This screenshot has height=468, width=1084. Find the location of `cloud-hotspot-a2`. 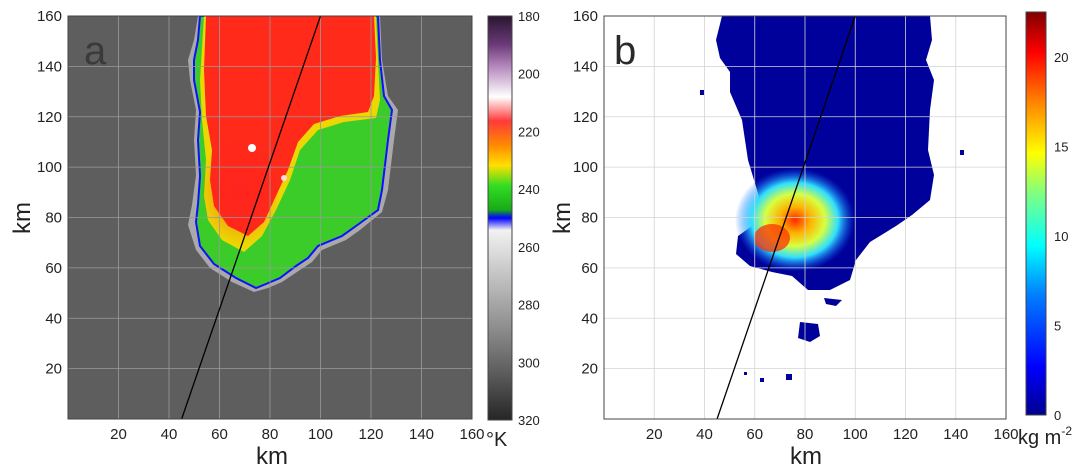

cloud-hotspot-a2 is located at coordinates (284, 178).